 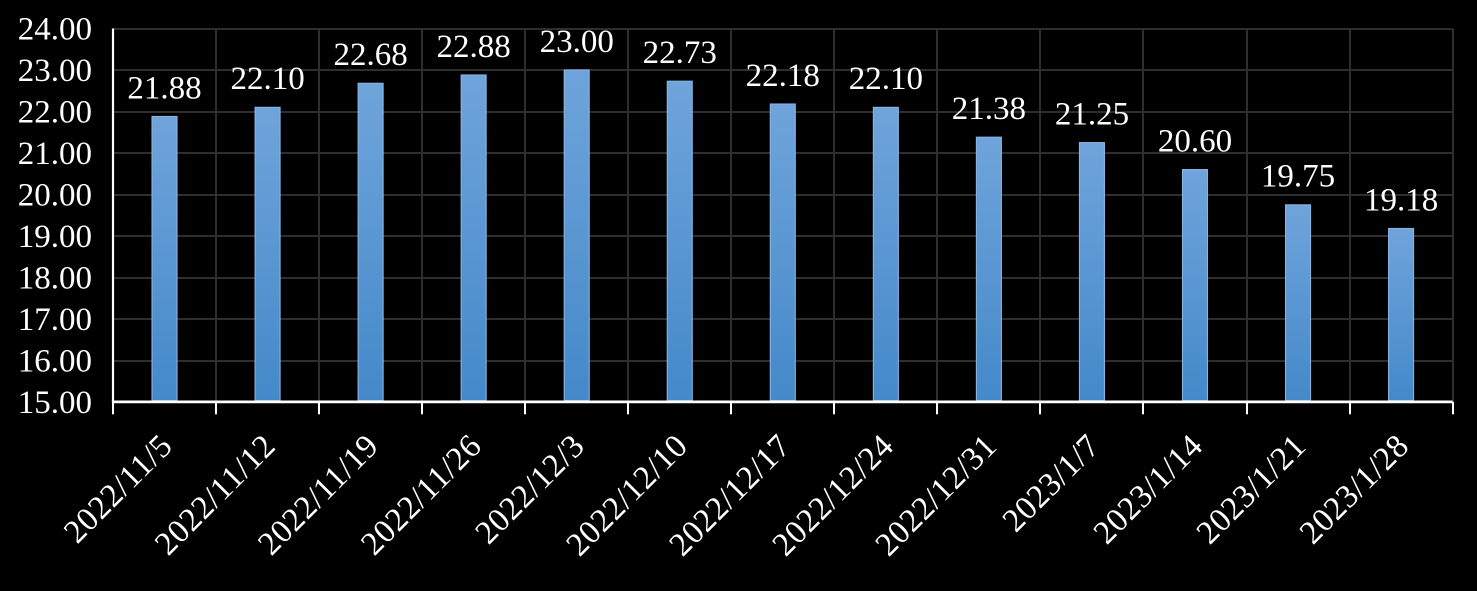 I want to click on svg-text: 22.00, so click(x=55, y=113).